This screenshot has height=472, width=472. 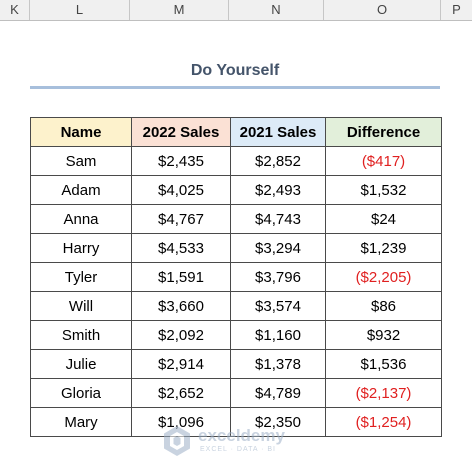 I want to click on cell-name: Anna, so click(x=81, y=219).